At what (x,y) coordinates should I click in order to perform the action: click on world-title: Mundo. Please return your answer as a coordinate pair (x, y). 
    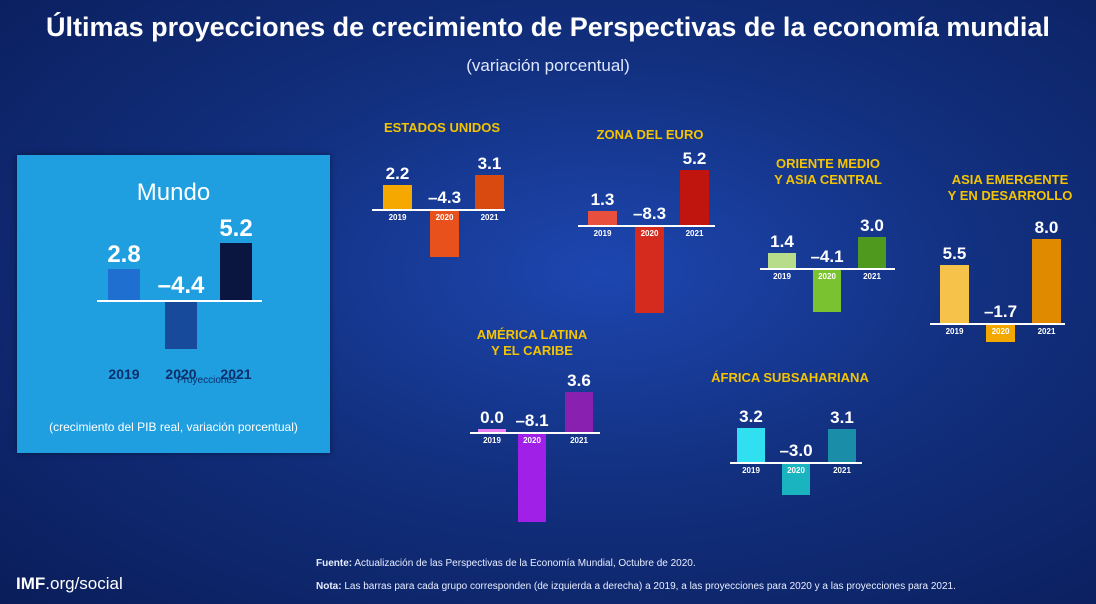
    Looking at the image, I should click on (173, 192).